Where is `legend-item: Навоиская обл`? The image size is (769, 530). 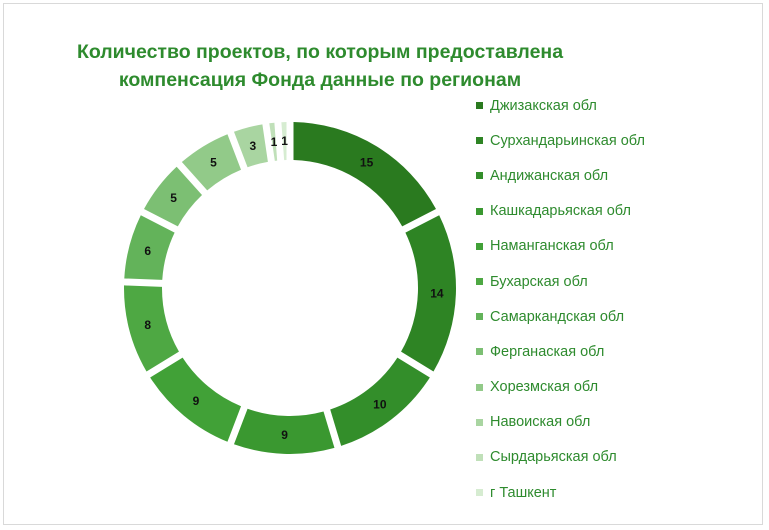 legend-item: Навоиская обл is located at coordinates (616, 422).